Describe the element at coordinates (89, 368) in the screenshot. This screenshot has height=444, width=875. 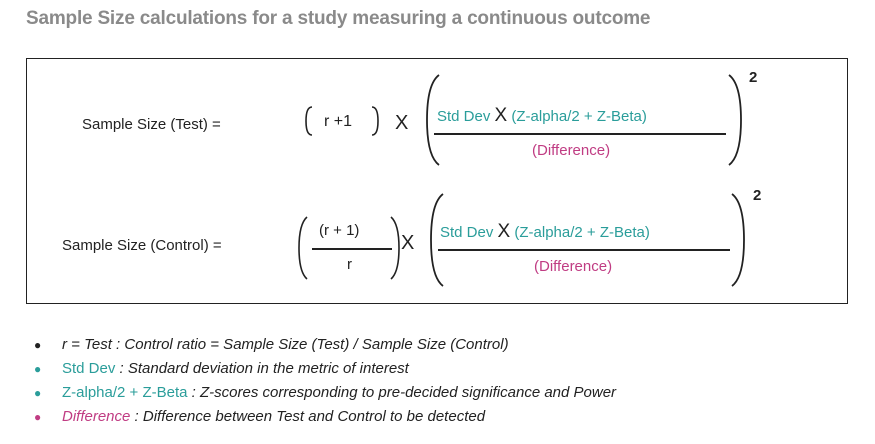
I see `definition-term: Std Dev` at that location.